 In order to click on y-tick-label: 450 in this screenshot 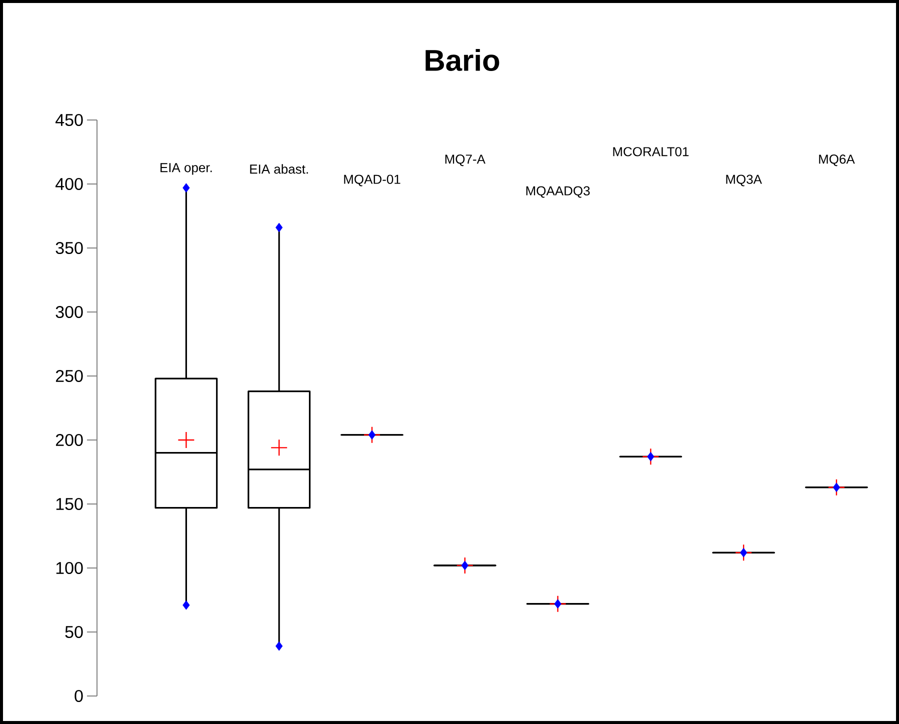, I will do `click(69, 120)`.